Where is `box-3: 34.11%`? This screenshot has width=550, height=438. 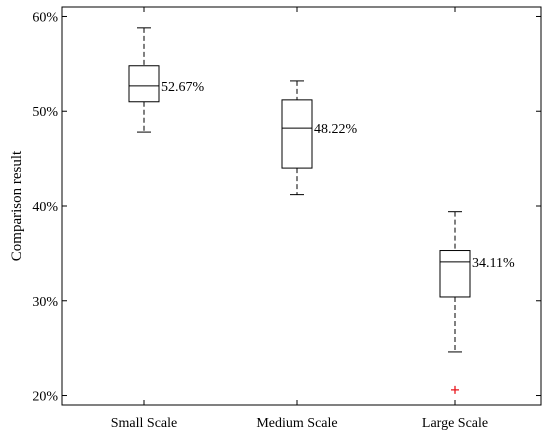 box-3: 34.11% is located at coordinates (477, 302).